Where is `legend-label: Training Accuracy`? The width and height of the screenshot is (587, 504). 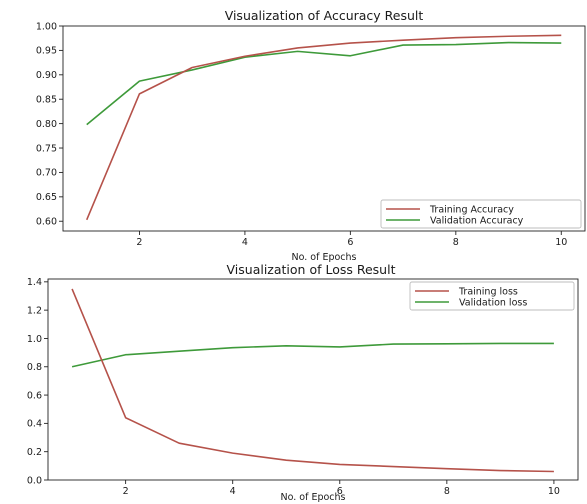
legend-label: Training Accuracy is located at coordinates (471, 210).